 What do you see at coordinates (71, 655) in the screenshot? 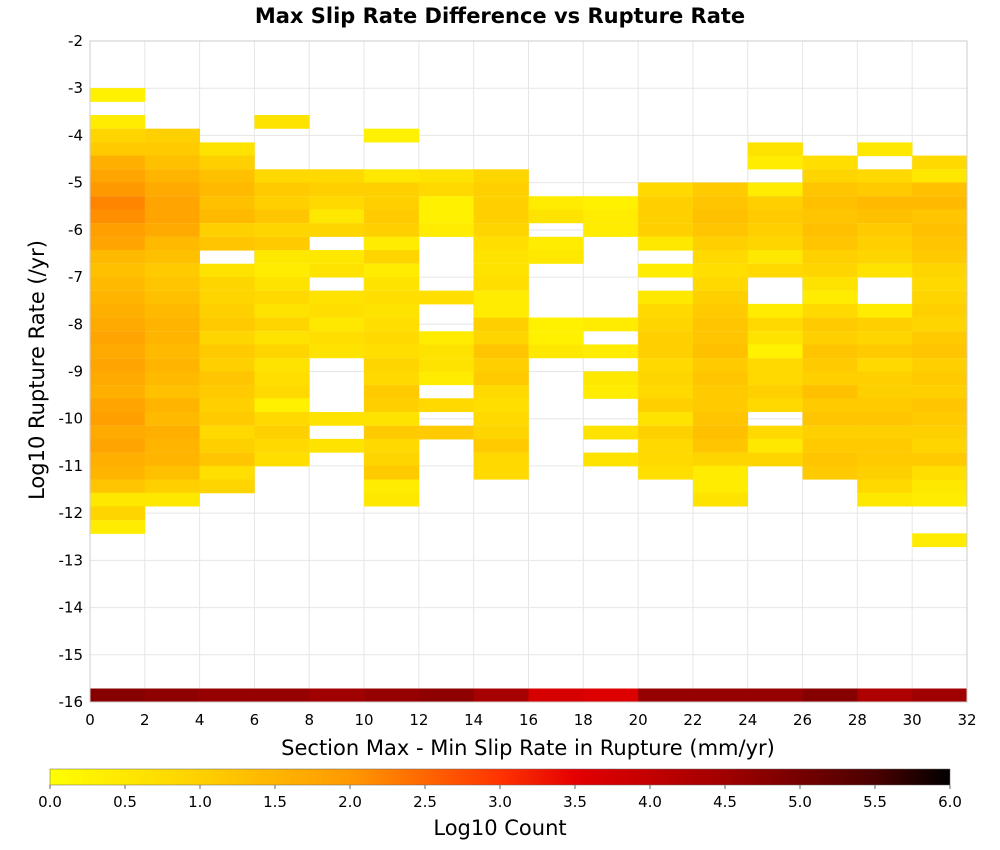
I see `y-tick-label: -15` at bounding box center [71, 655].